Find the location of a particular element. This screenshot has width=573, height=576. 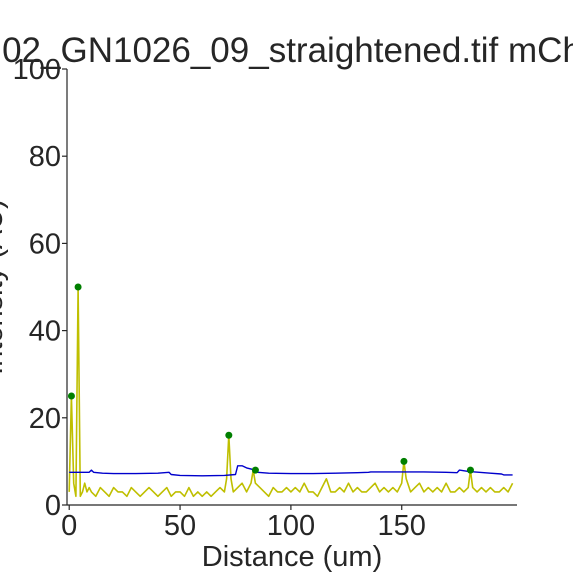

x-tick-label: 0 is located at coordinates (69, 526).